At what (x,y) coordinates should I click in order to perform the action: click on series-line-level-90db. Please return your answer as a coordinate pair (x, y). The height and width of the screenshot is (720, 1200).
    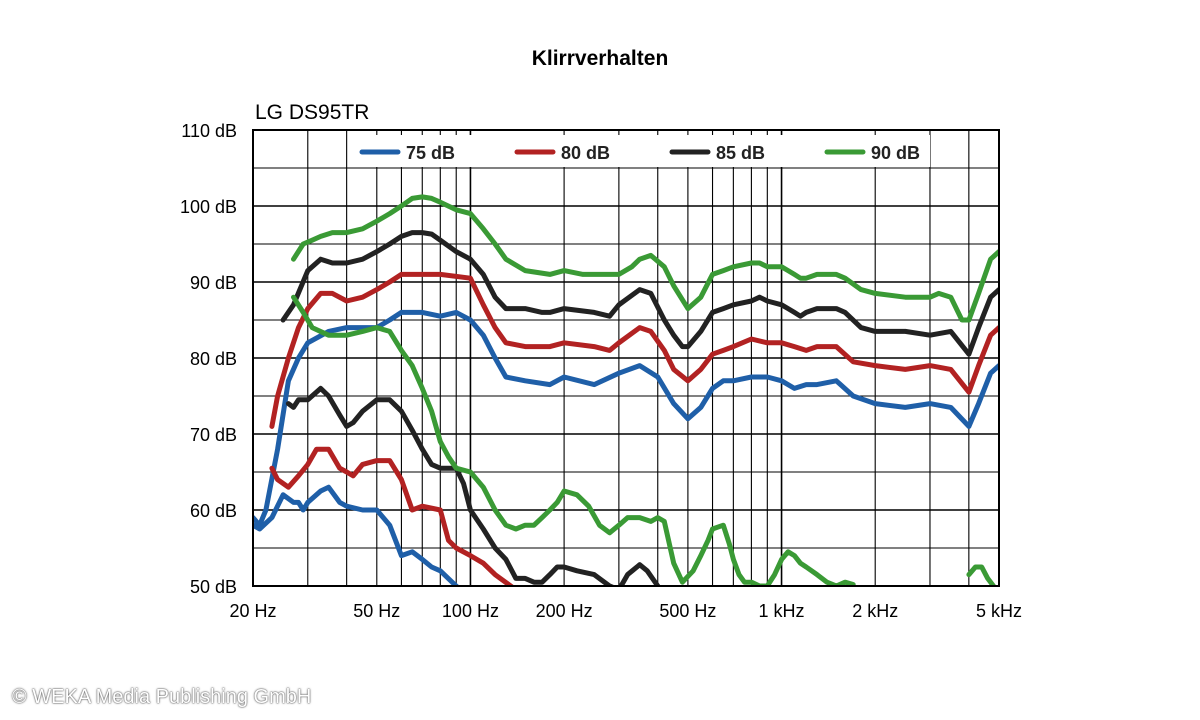
    Looking at the image, I should click on (645, 258).